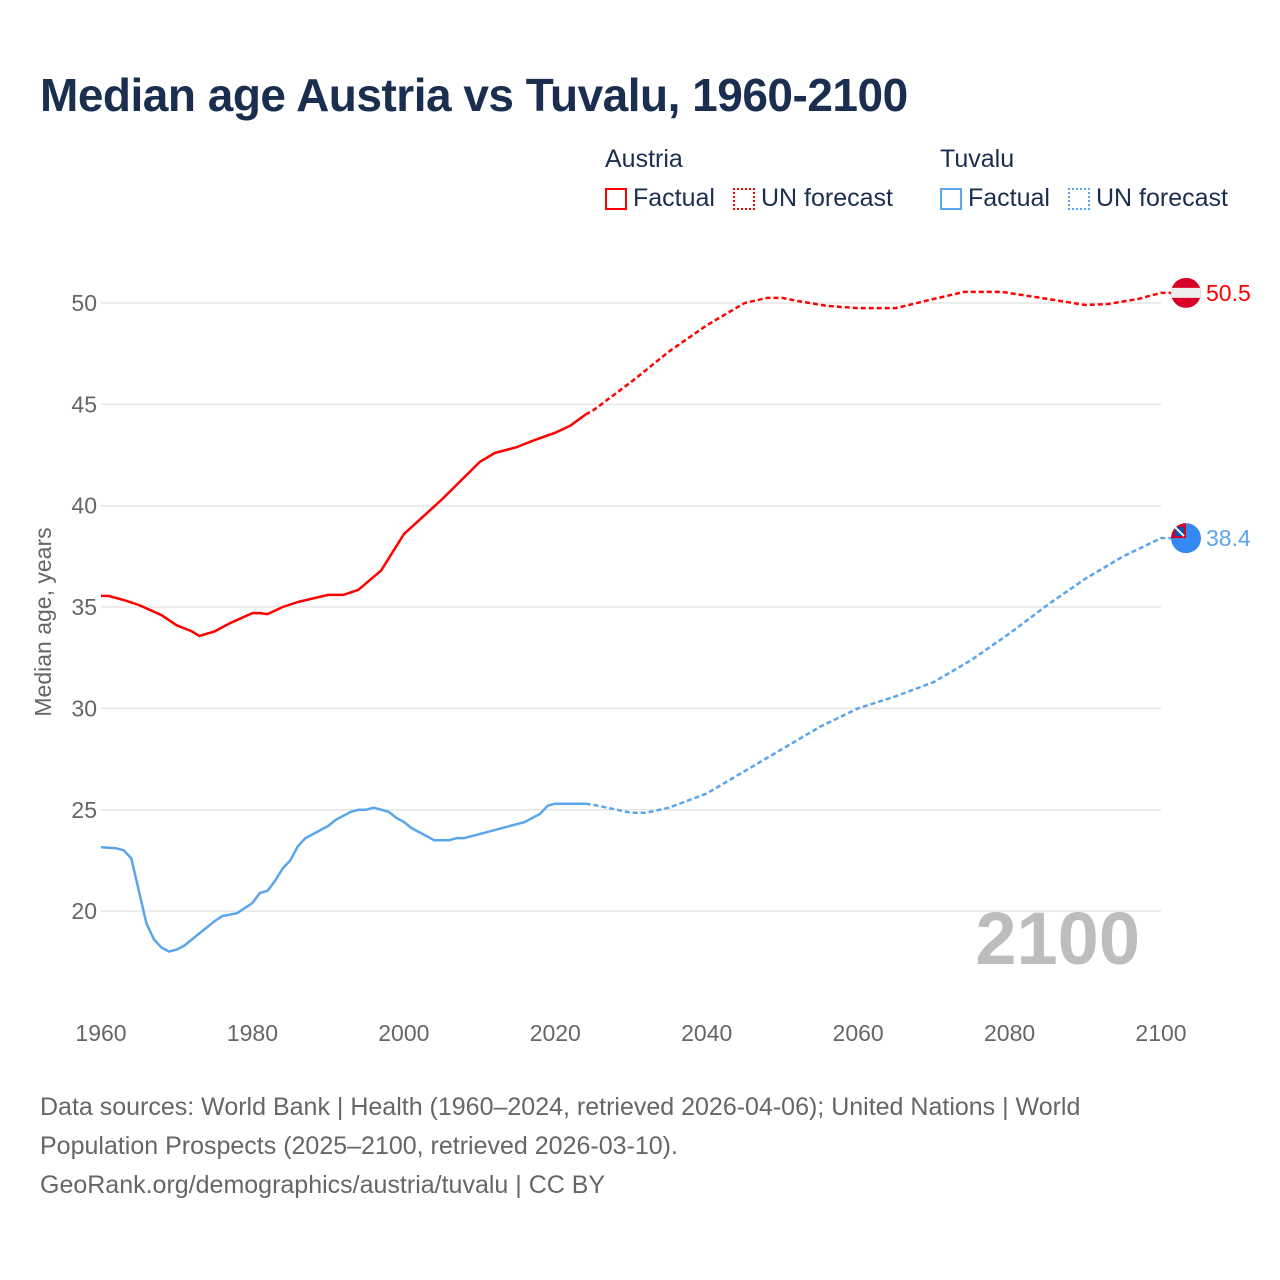 The height and width of the screenshot is (1280, 1280). What do you see at coordinates (84, 506) in the screenshot?
I see `y-tick-label: 40` at bounding box center [84, 506].